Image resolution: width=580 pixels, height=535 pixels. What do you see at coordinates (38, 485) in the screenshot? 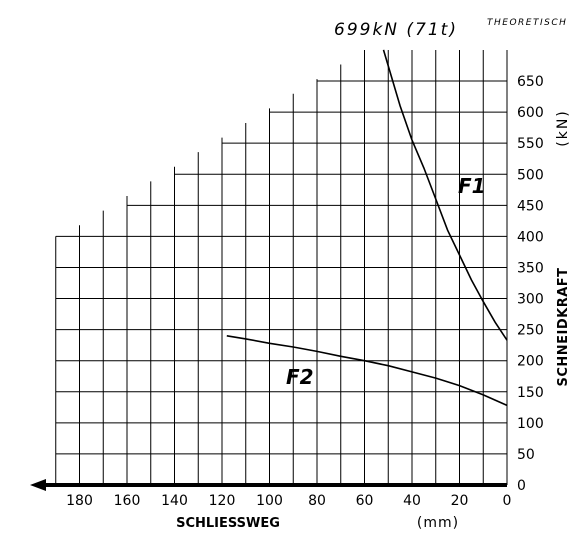
I see `x-axis-arrow-head` at bounding box center [38, 485].